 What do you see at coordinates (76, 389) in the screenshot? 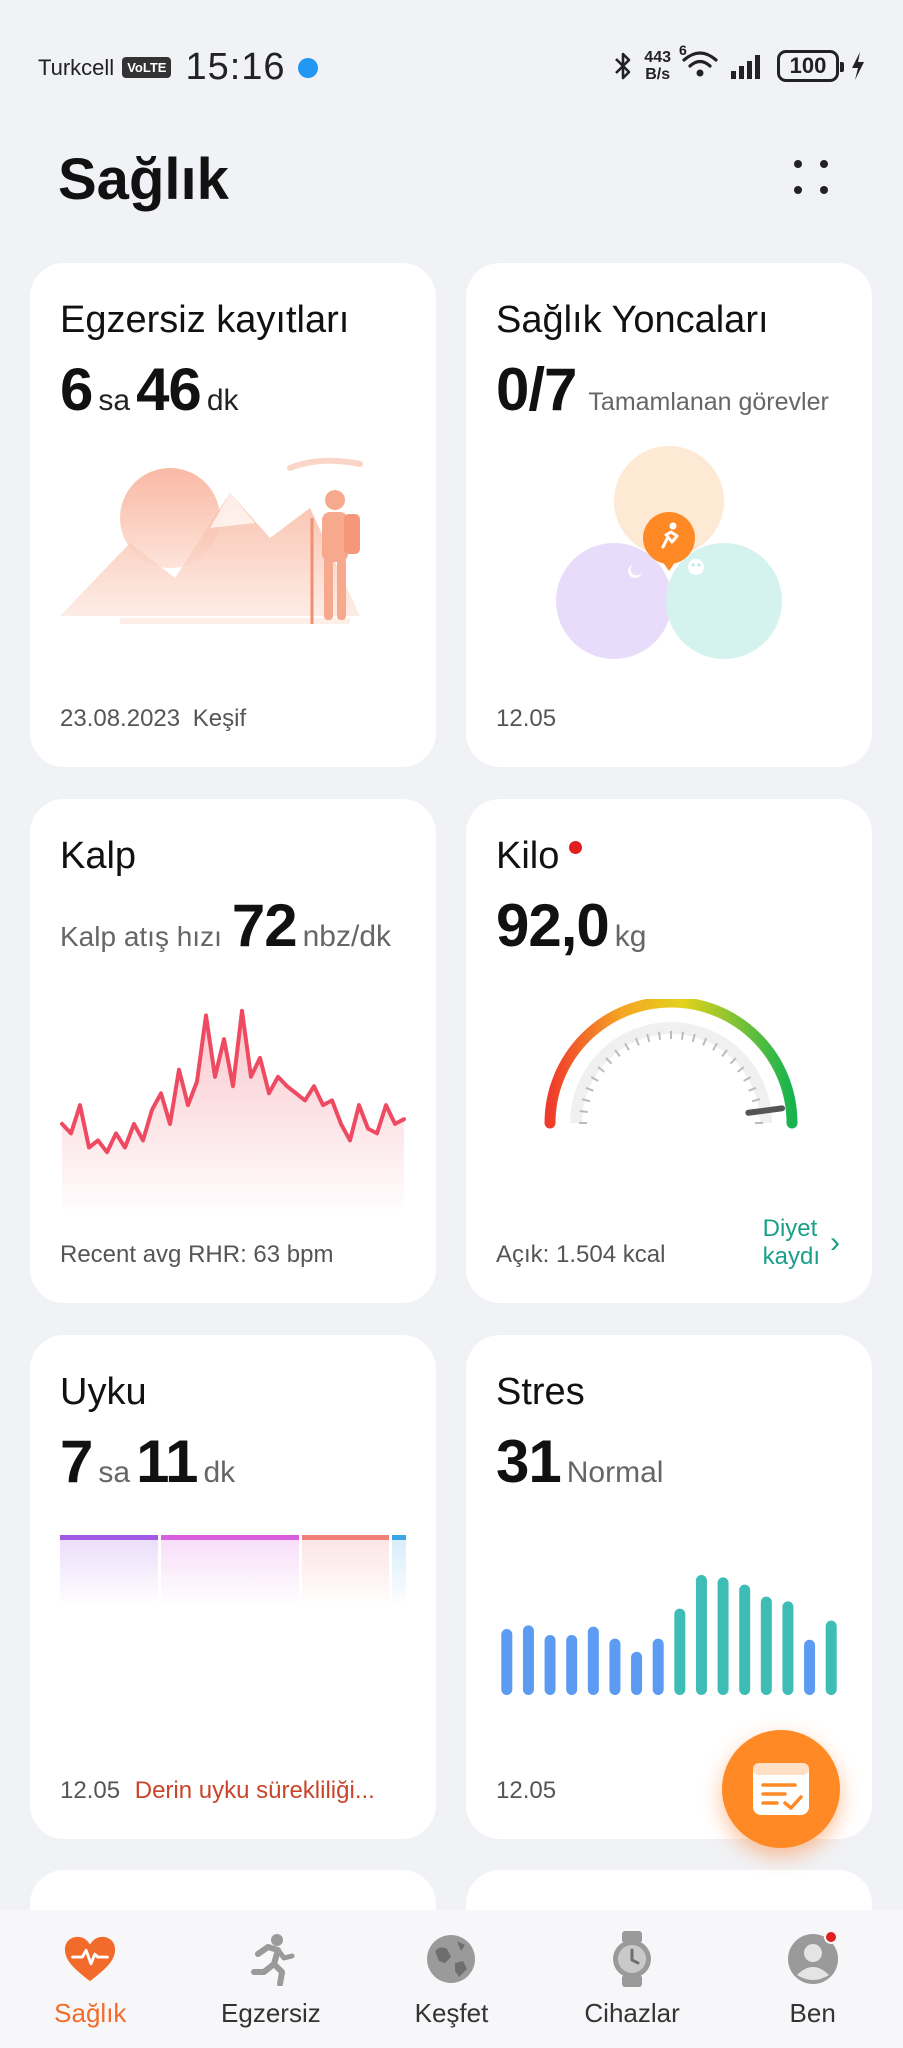
I see `exercise-hours: 6` at bounding box center [76, 389].